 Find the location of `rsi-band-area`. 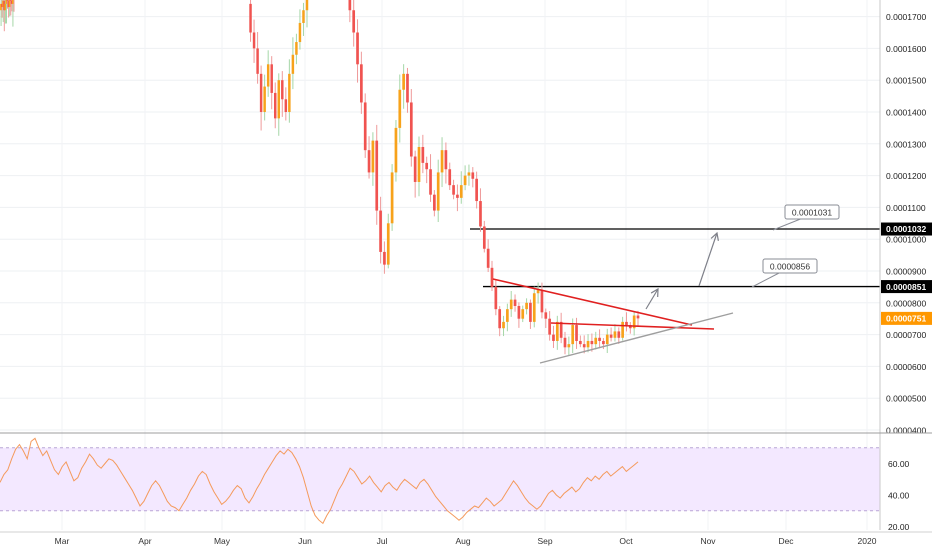

rsi-band-area is located at coordinates (440, 479).